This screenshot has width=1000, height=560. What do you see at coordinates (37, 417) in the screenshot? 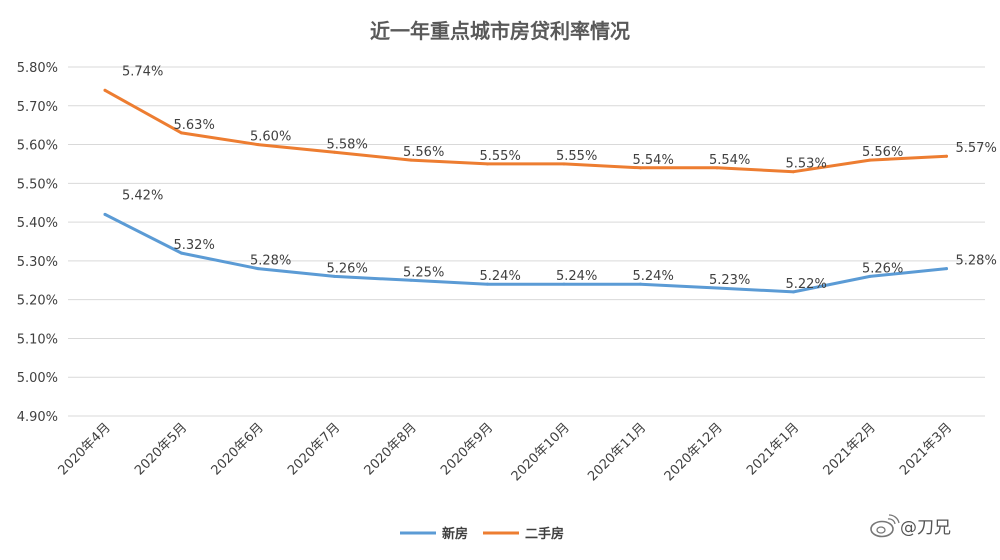
I see `y-tick-label: 4.90%` at bounding box center [37, 417].